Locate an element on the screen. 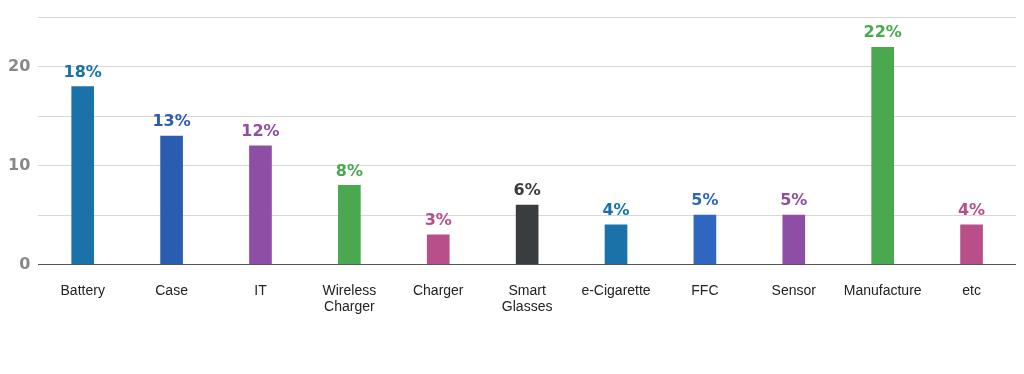 The image size is (1024, 374). x-tick-label: Manufacture is located at coordinates (882, 289).